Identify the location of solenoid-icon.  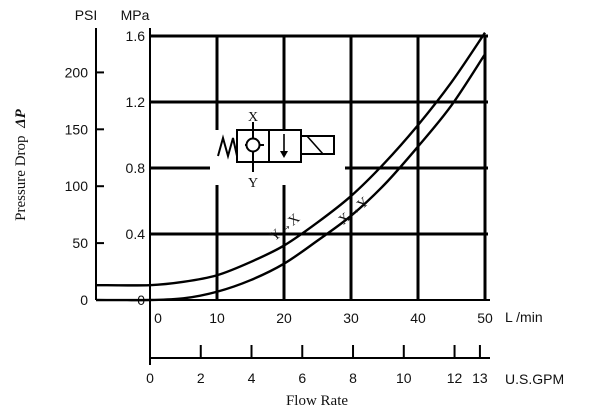
(317, 145).